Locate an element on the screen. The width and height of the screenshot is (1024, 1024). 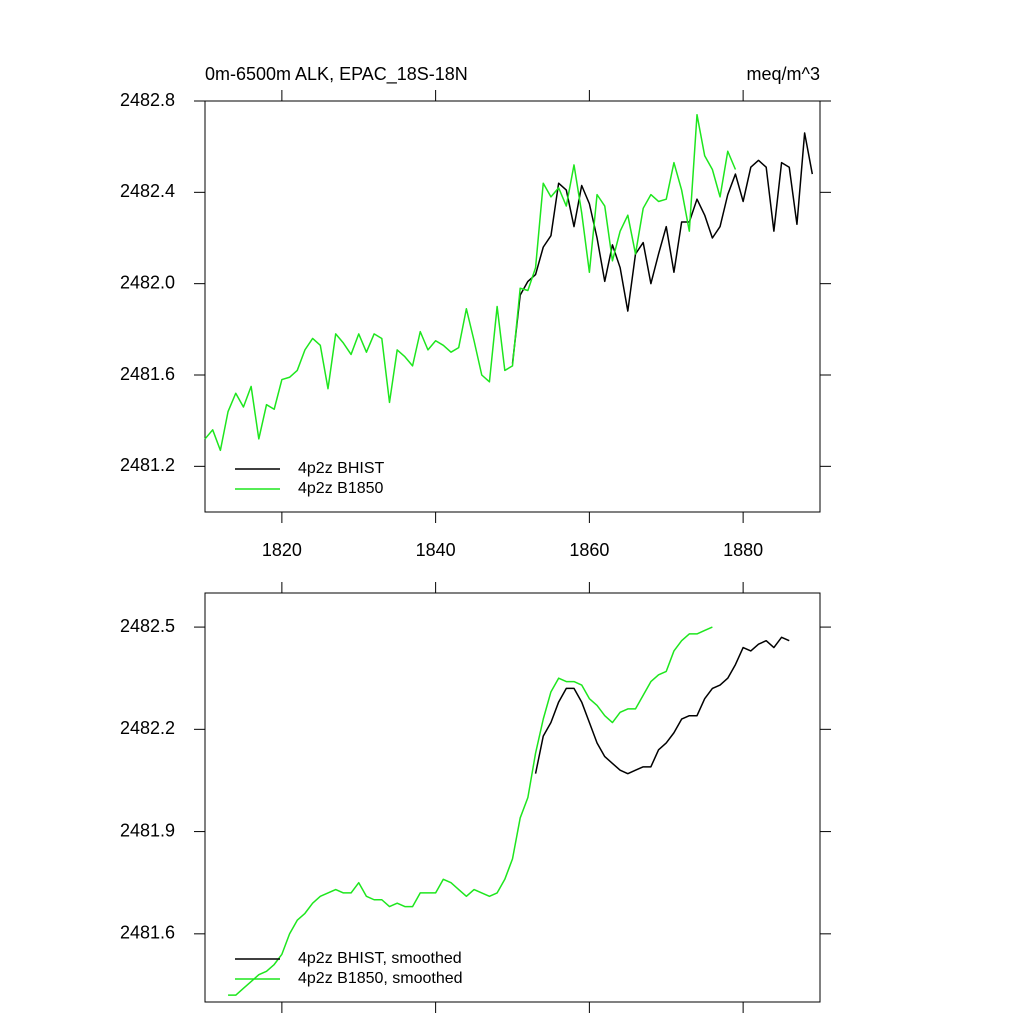
x-tick-label: 1840 is located at coordinates (436, 550).